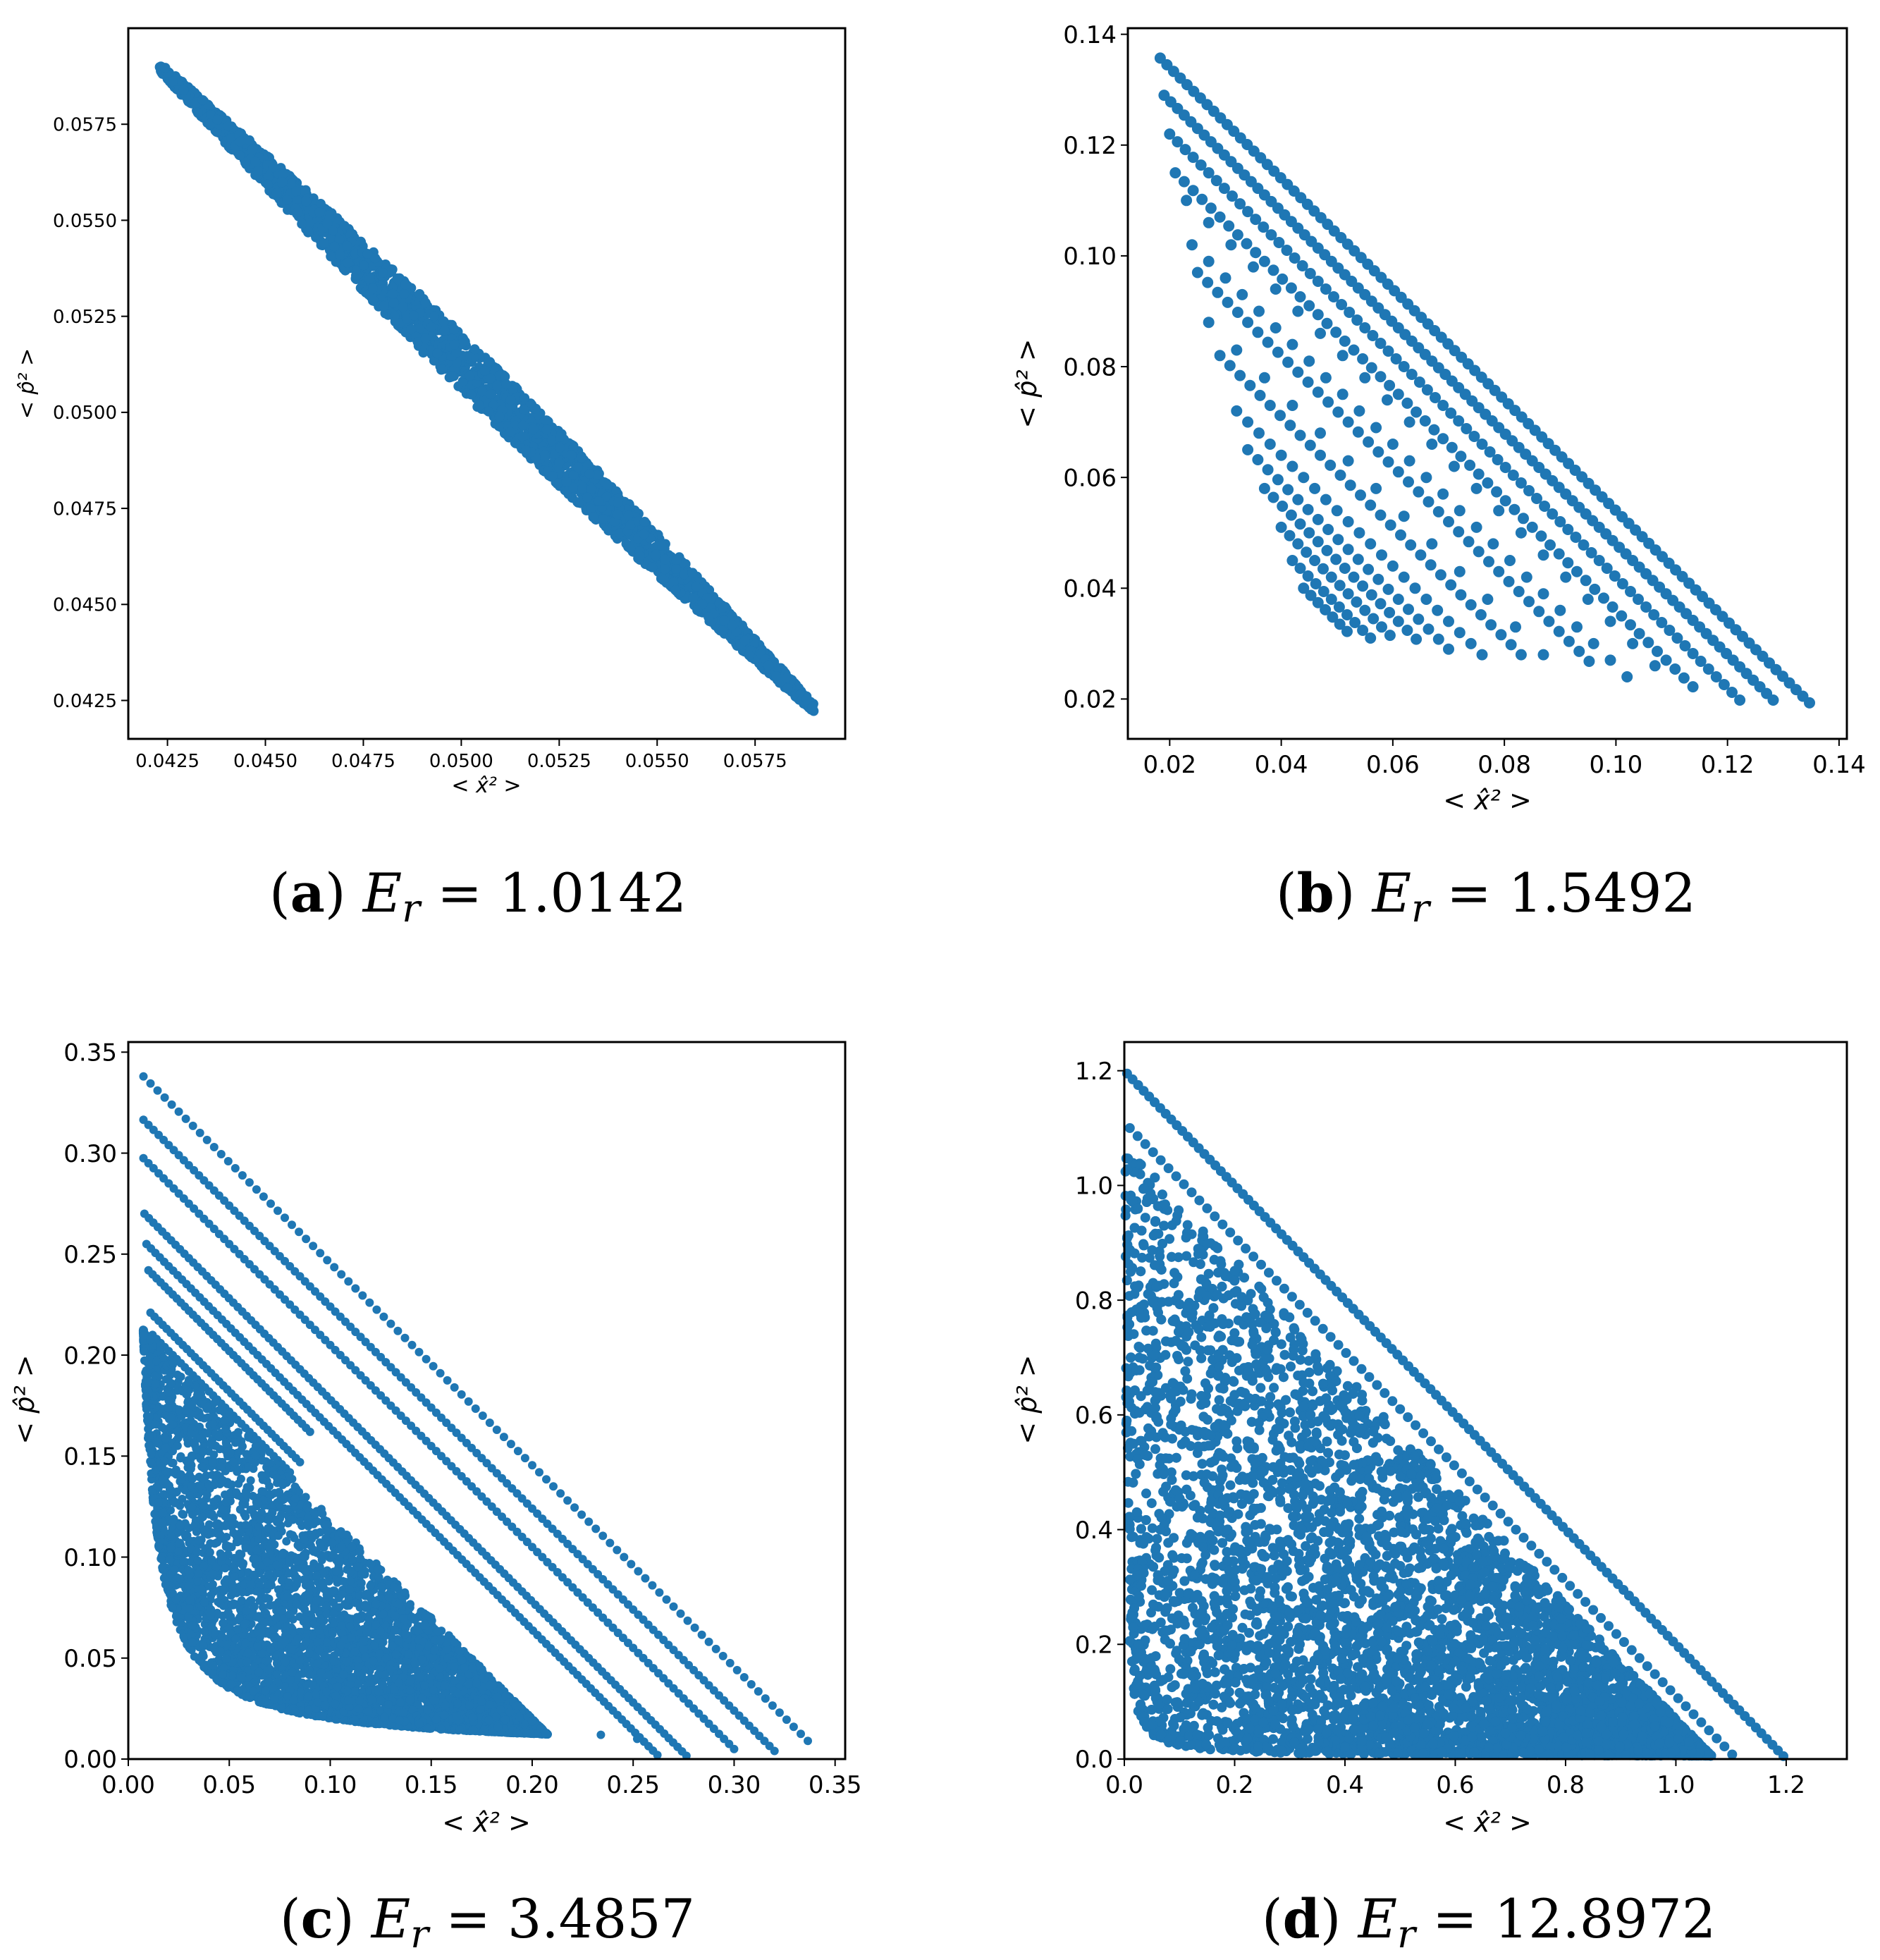 Image resolution: width=1880 pixels, height=1960 pixels. Describe the element at coordinates (1371, 638) in the screenshot. I see `panel-b-line-14-point` at that location.